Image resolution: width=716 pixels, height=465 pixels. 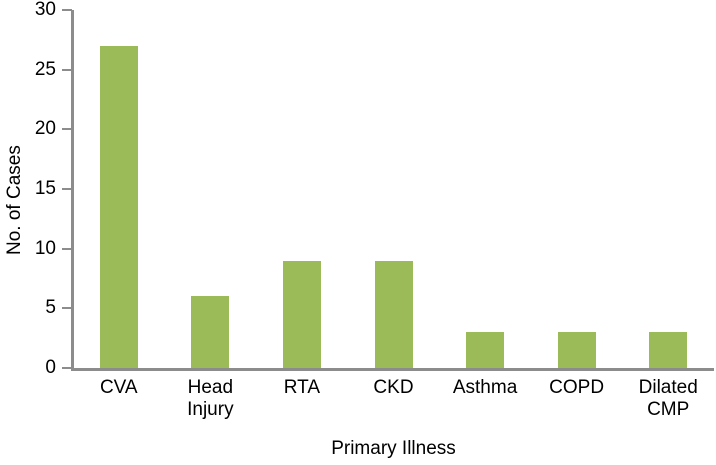 What do you see at coordinates (668, 350) in the screenshot?
I see `bar-dilated-cmp` at bounding box center [668, 350].